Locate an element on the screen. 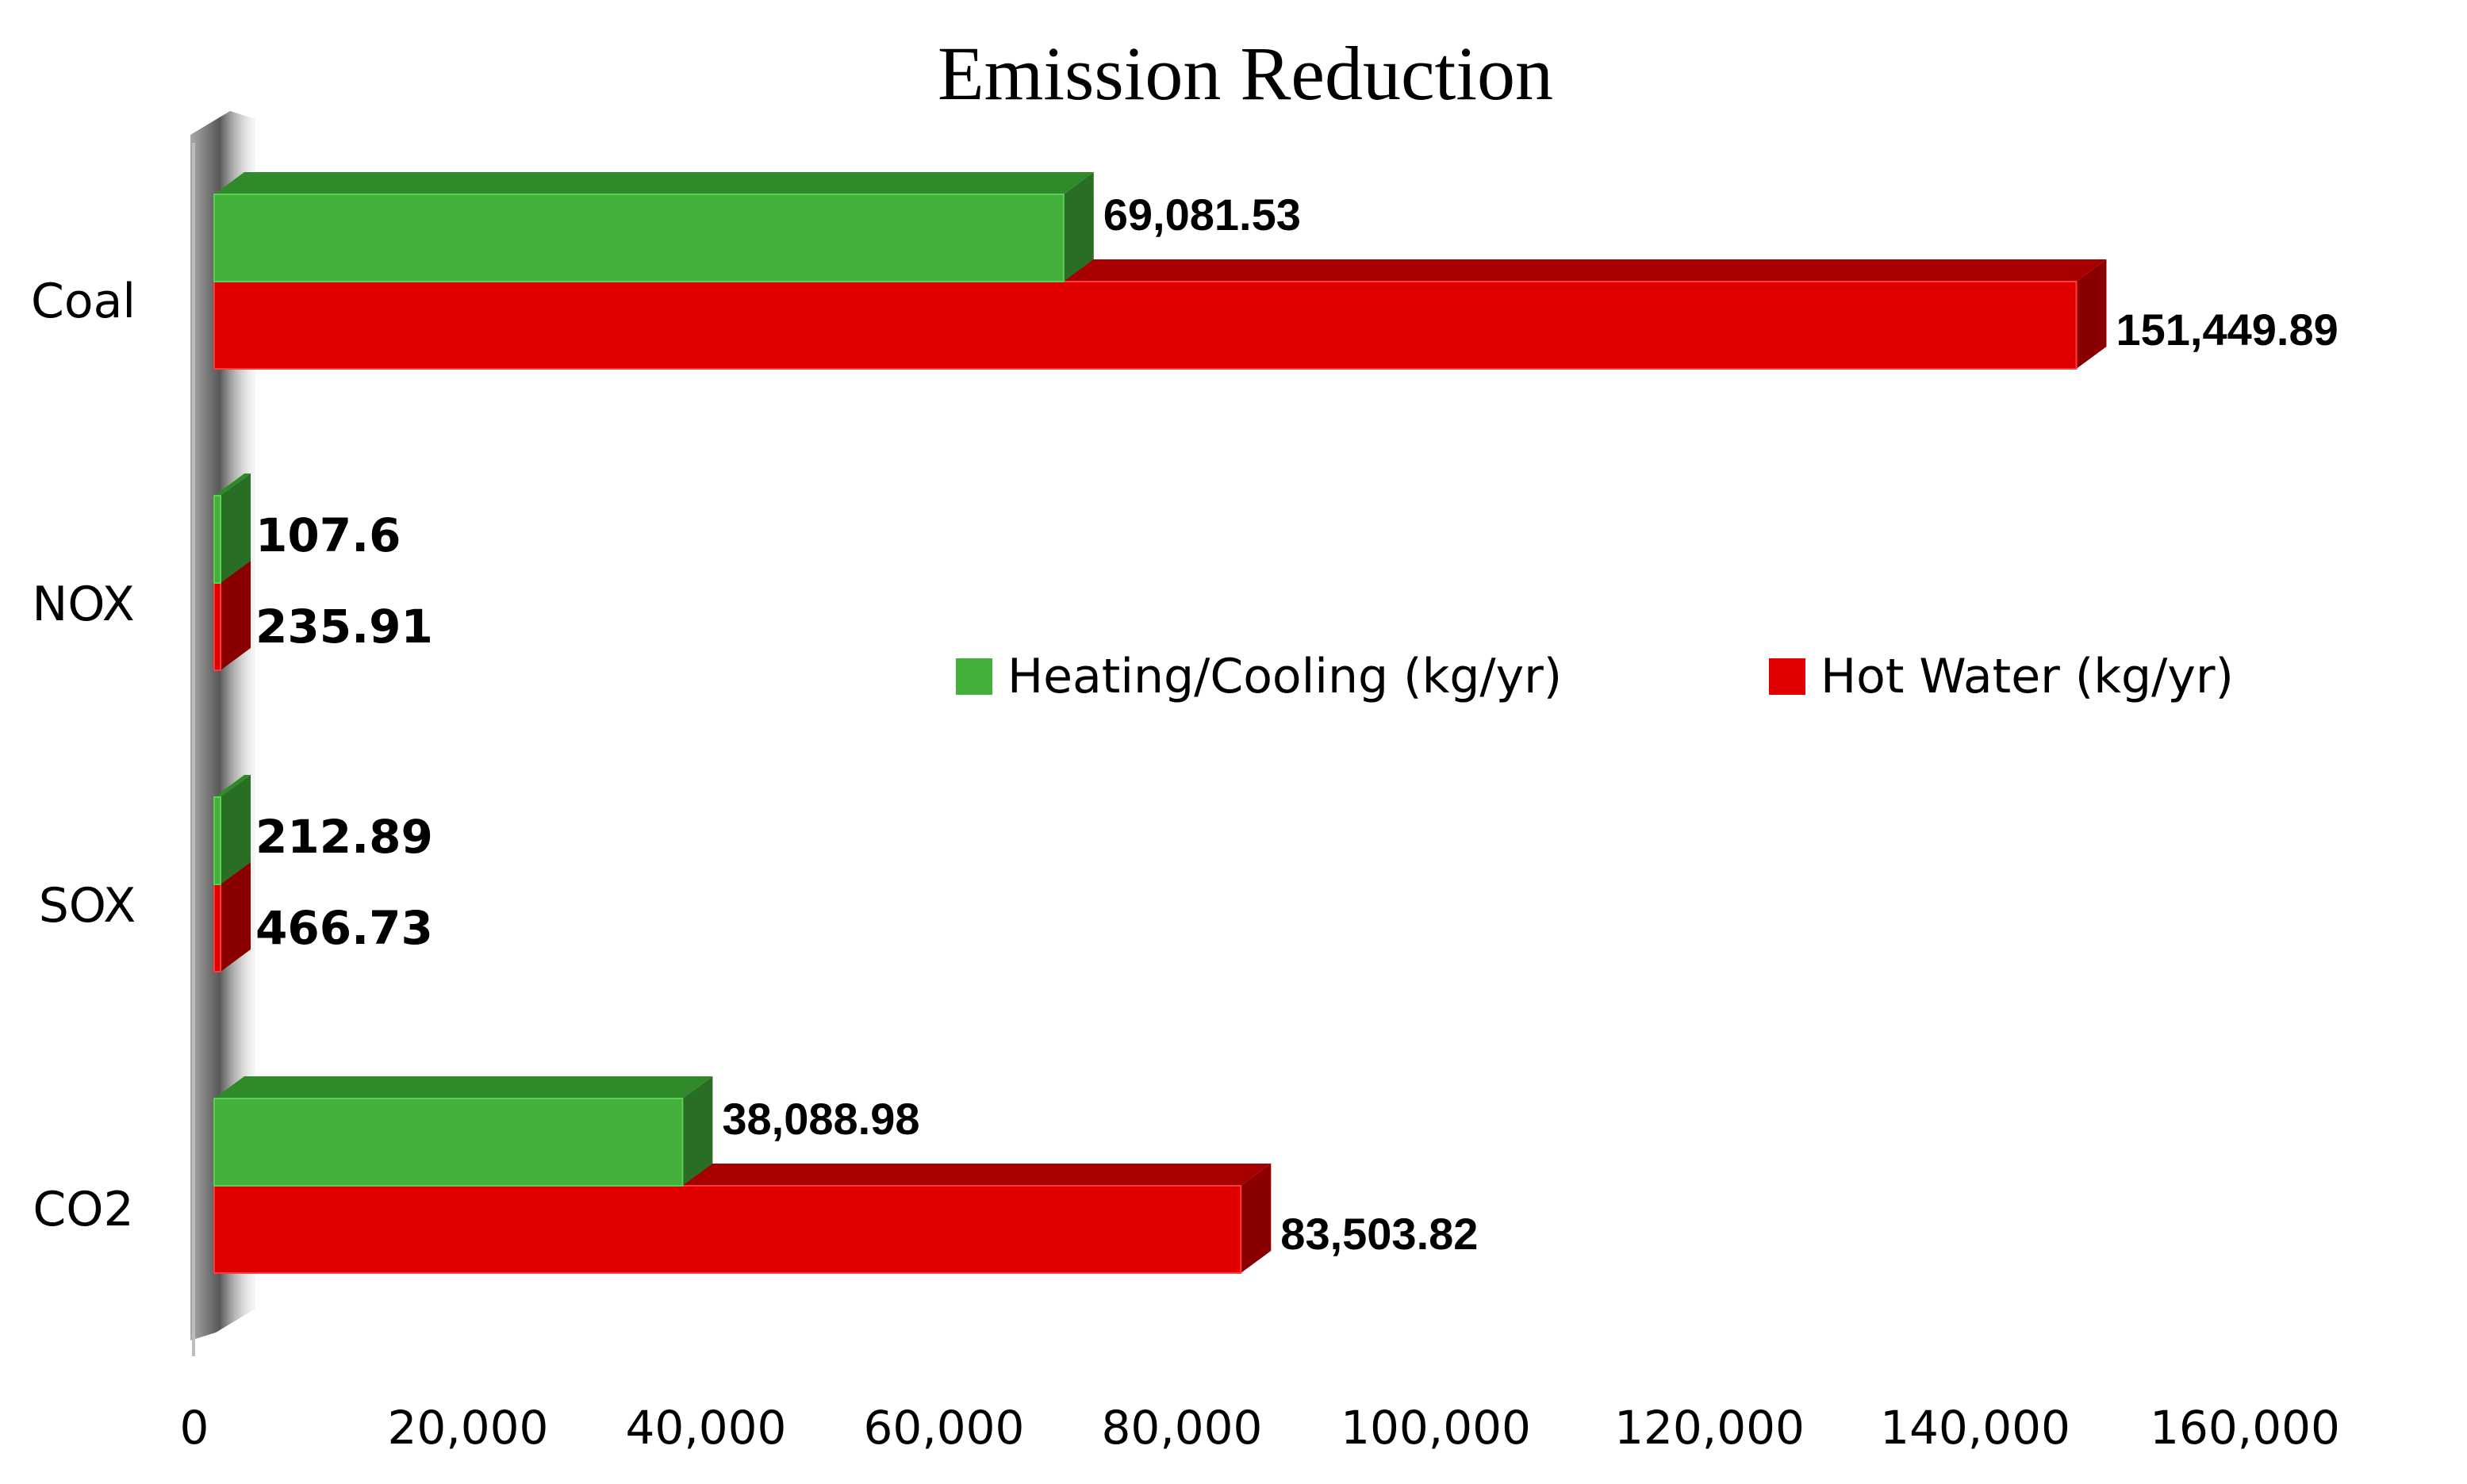 The image size is (2467, 1484). legend-label-hot-water: Hot Water (kg/yr) is located at coordinates (2027, 676).